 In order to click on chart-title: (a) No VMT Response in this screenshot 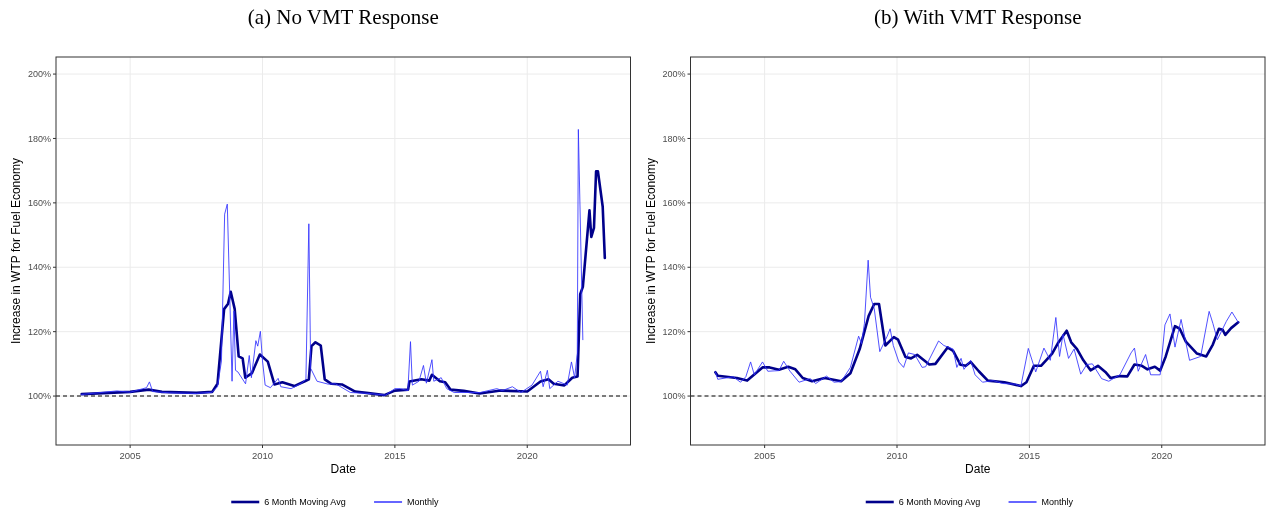, I will do `click(343, 17)`.